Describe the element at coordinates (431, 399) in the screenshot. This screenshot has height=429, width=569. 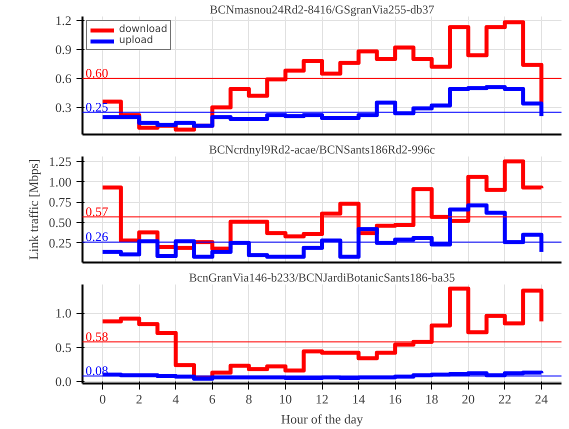
I see `x-tick-label: 18` at that location.